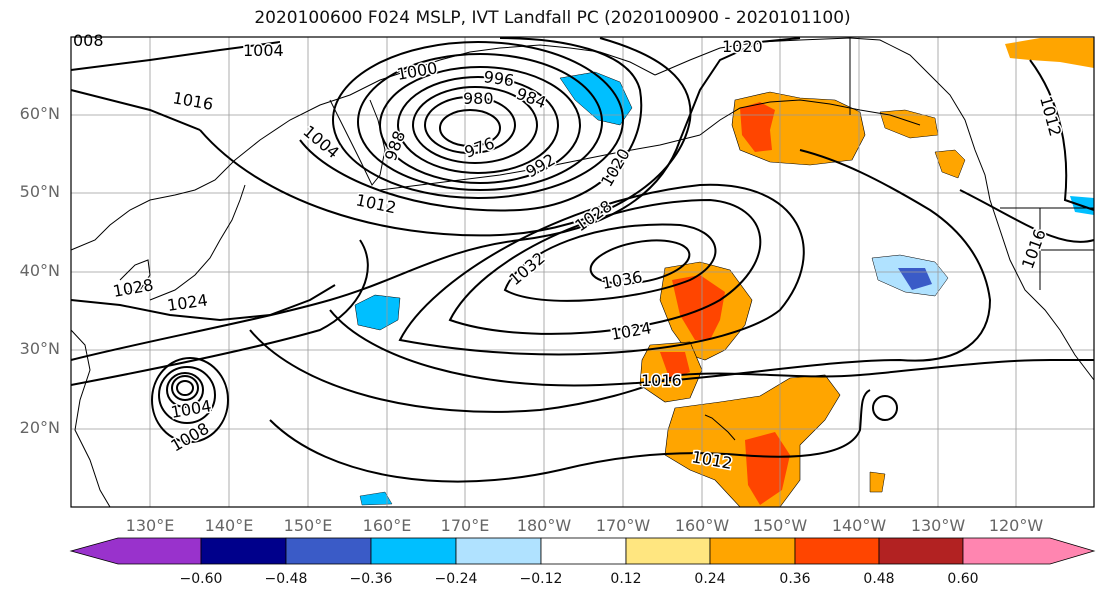  What do you see at coordinates (675, 366) in the screenshot?
I see `ivt-shade-ar-mid-core` at bounding box center [675, 366].